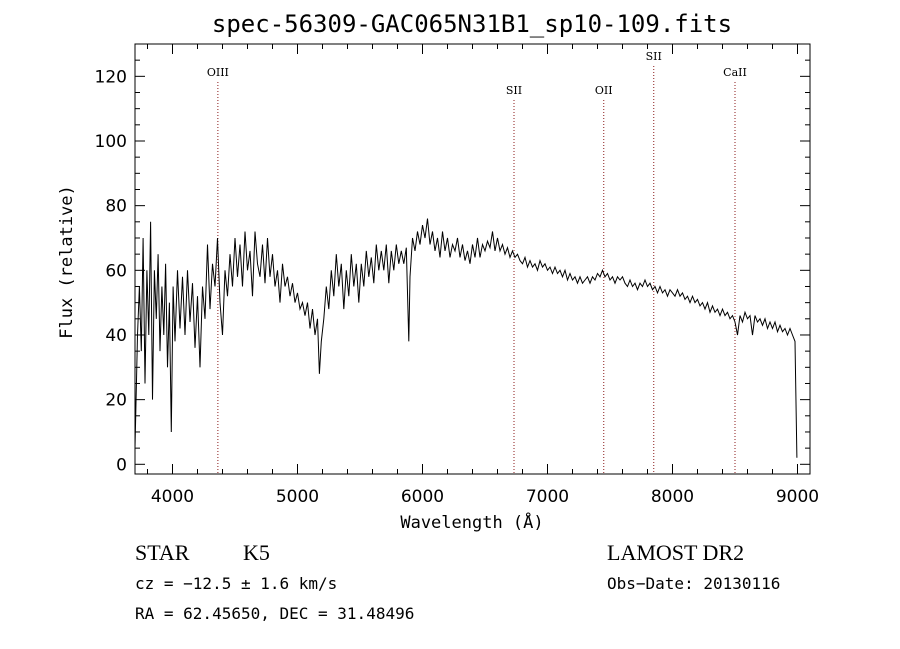 The image size is (900, 649). Describe the element at coordinates (116, 207) in the screenshot. I see `y-tick-label: 80` at that location.